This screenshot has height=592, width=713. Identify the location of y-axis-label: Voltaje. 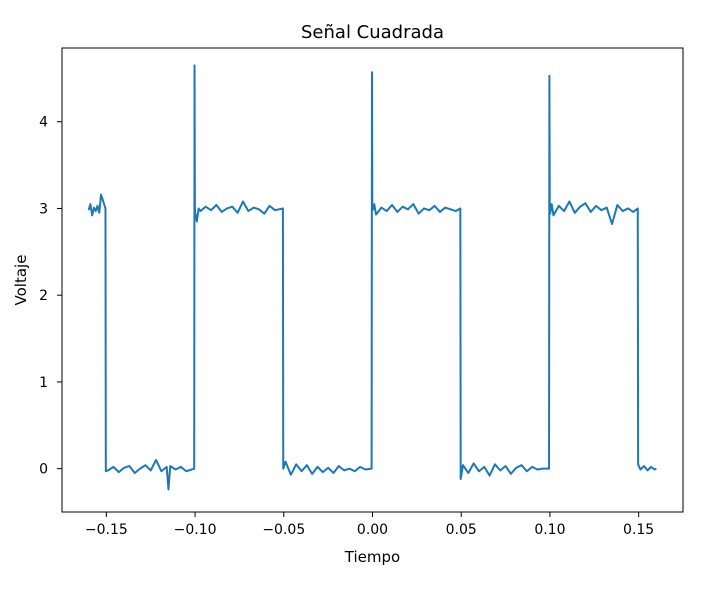
(21, 280).